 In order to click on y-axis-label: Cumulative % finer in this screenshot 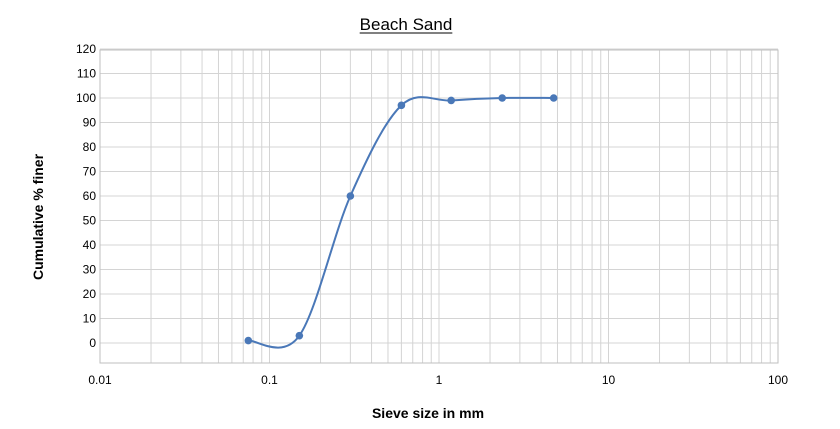, I will do `click(38, 216)`.